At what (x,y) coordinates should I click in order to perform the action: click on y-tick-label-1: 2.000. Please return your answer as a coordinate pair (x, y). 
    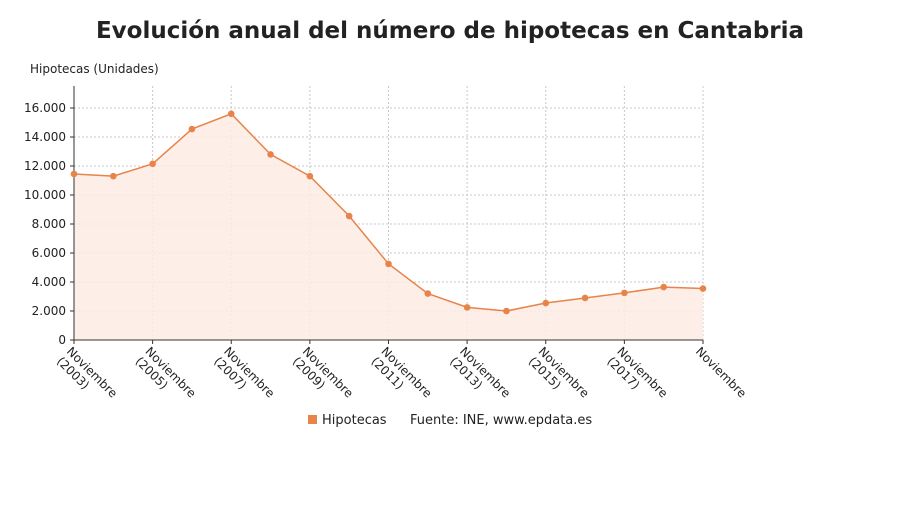
    Looking at the image, I should click on (49, 311).